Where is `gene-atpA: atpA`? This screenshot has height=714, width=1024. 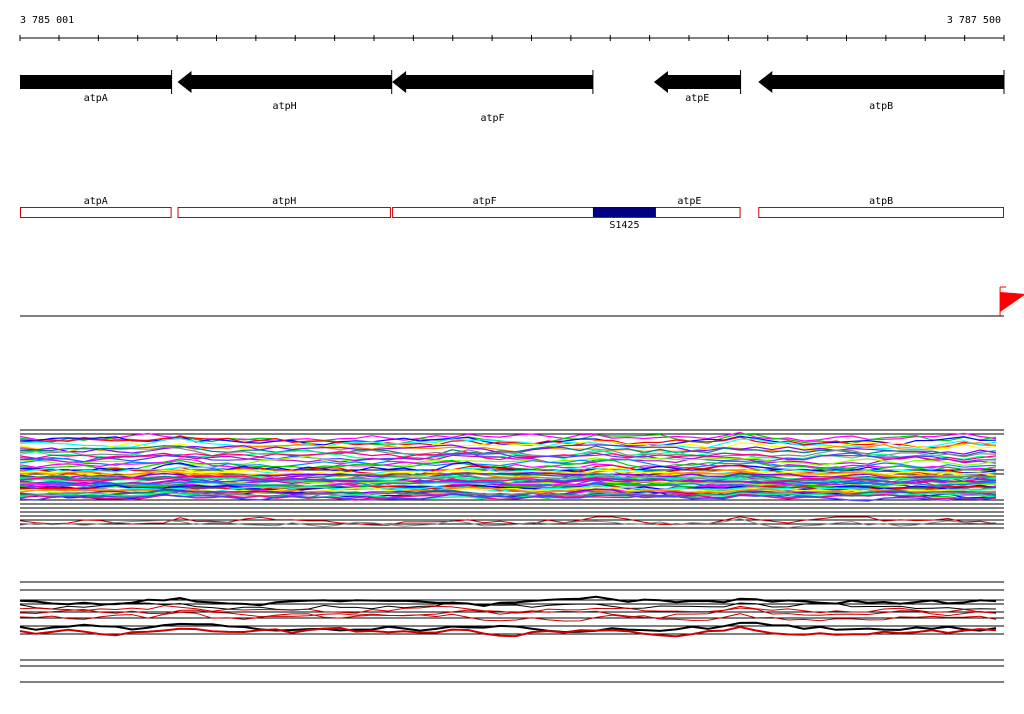
gene-atpA: atpA is located at coordinates (96, 87).